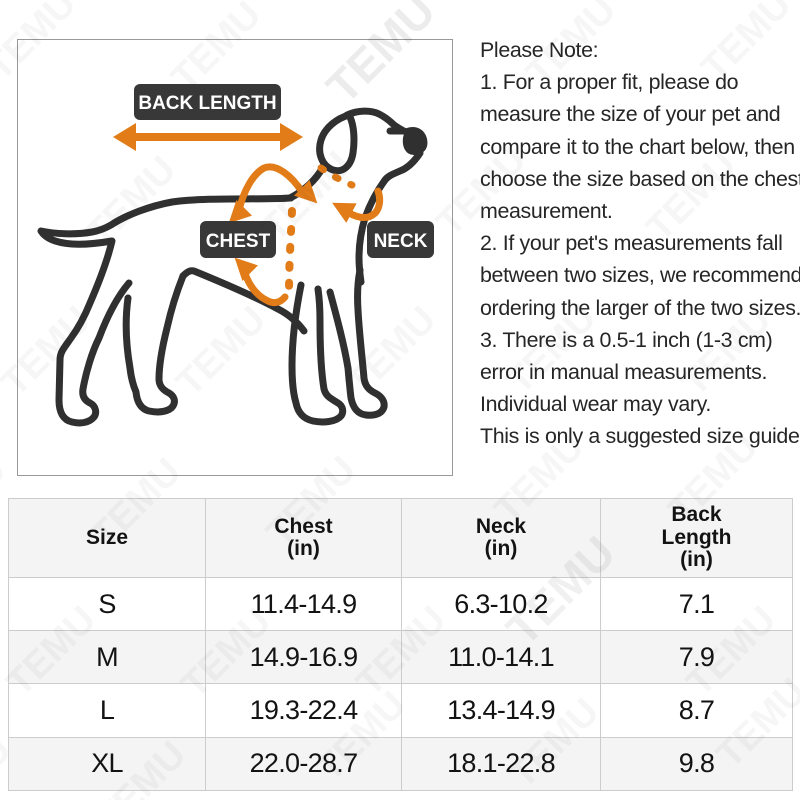  Describe the element at coordinates (207, 103) in the screenshot. I see `svg-text: BACK LENGTH` at that location.